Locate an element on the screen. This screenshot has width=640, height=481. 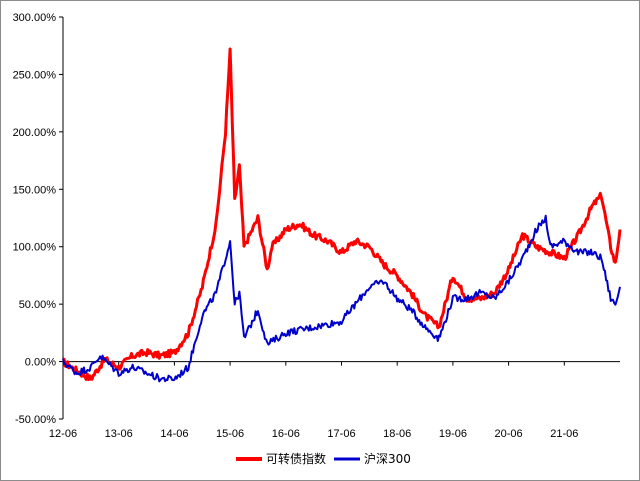
y-tick-label: 50.00% is located at coordinates (38, 305).